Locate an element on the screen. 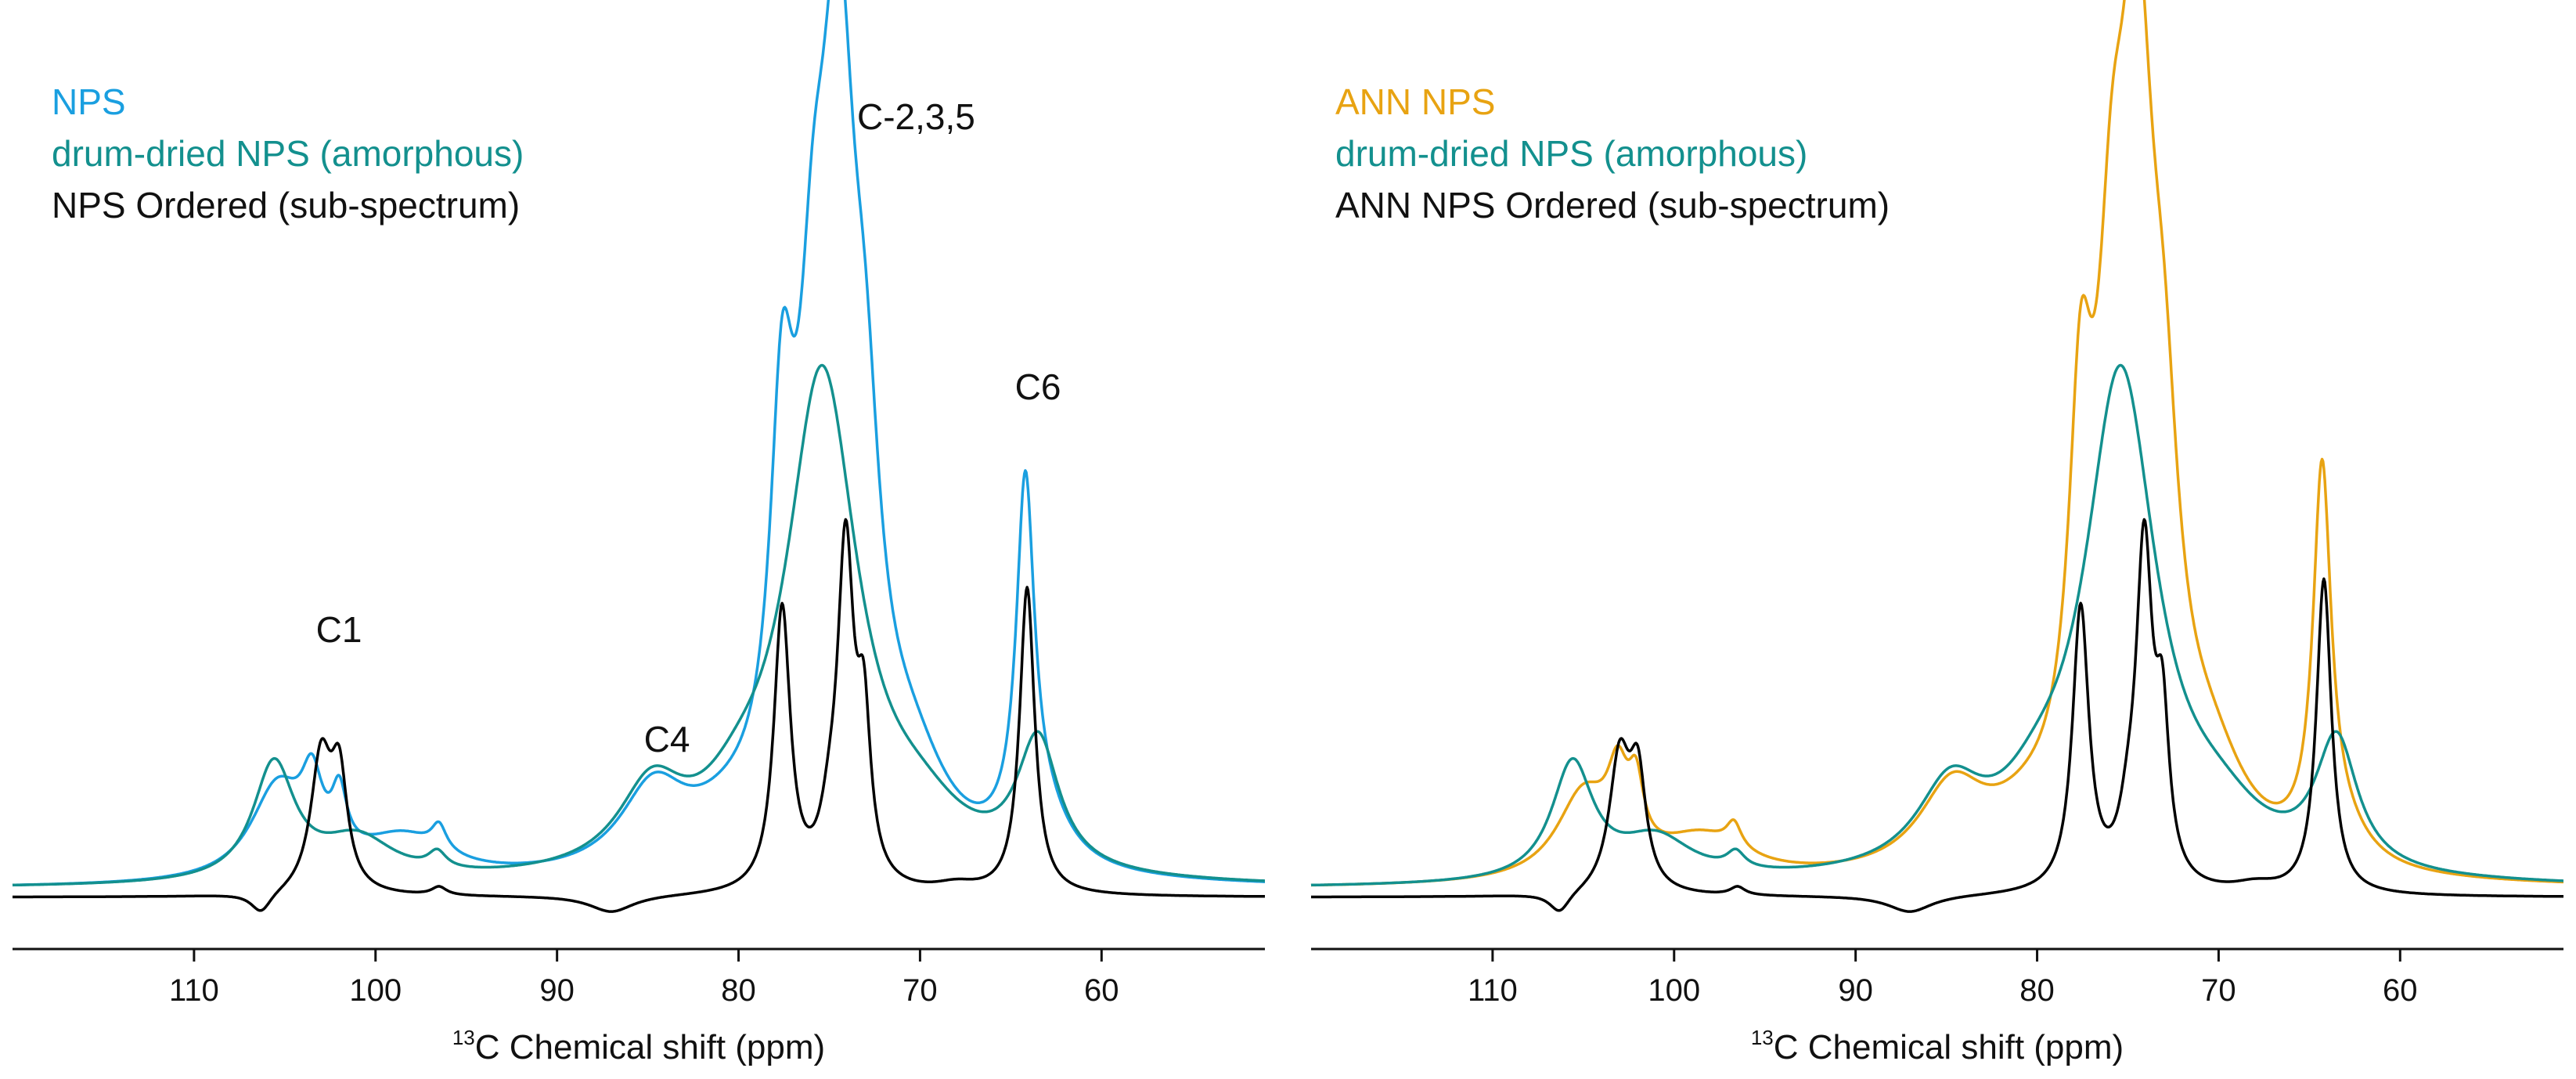  right-legend-ann-nps: ANN NPS is located at coordinates (1415, 101).